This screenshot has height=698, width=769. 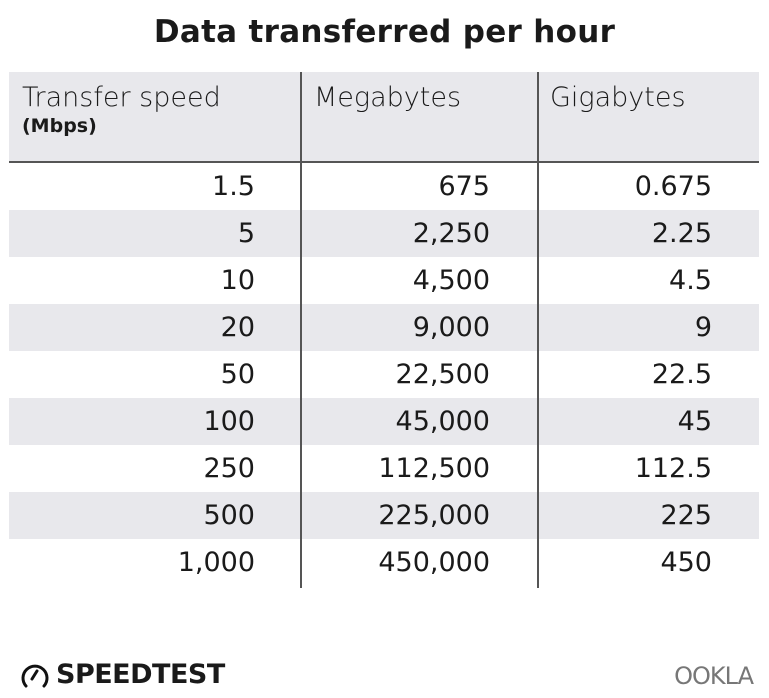 What do you see at coordinates (237, 327) in the screenshot?
I see `cell-speed: 20` at bounding box center [237, 327].